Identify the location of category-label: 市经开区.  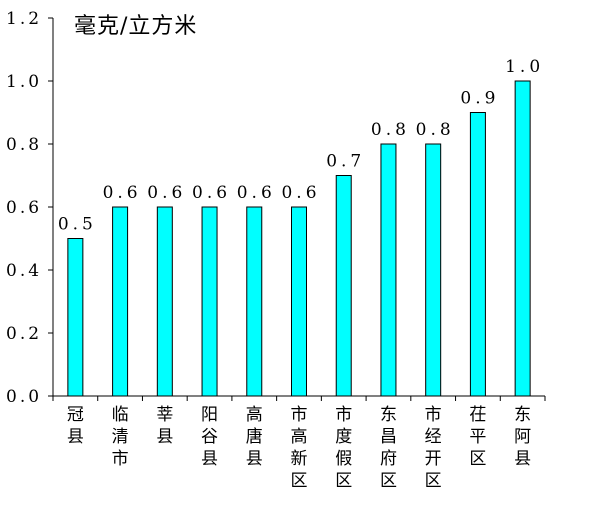
(433, 448).